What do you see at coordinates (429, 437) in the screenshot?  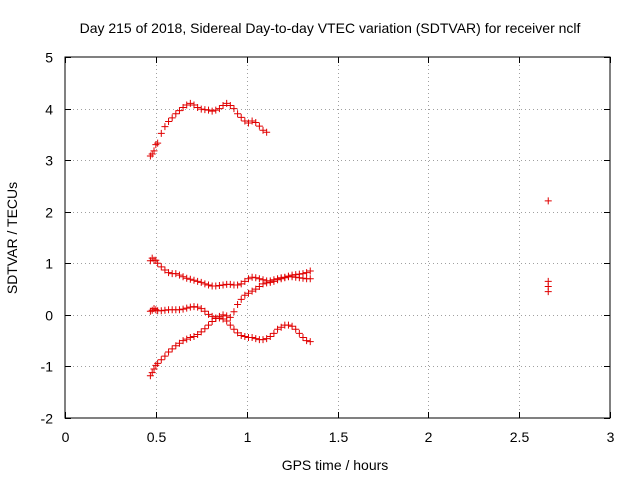 I see `x-tick-label: 2` at bounding box center [429, 437].